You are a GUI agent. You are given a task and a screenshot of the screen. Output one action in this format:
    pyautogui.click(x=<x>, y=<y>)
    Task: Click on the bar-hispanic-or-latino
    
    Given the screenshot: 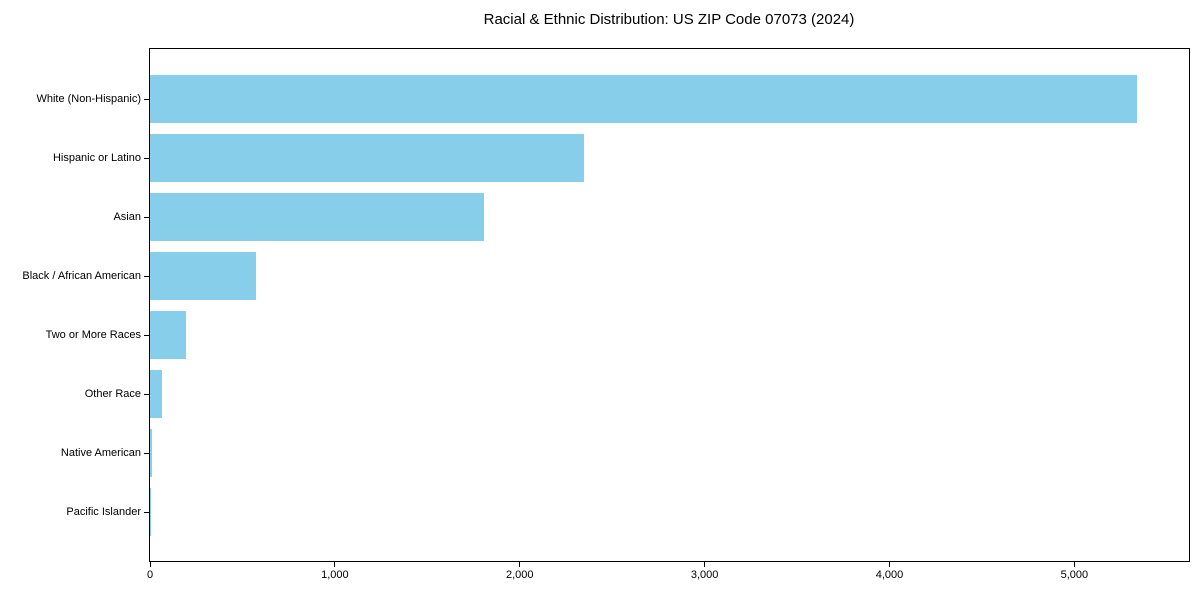 What is the action you would take?
    pyautogui.click(x=367, y=157)
    